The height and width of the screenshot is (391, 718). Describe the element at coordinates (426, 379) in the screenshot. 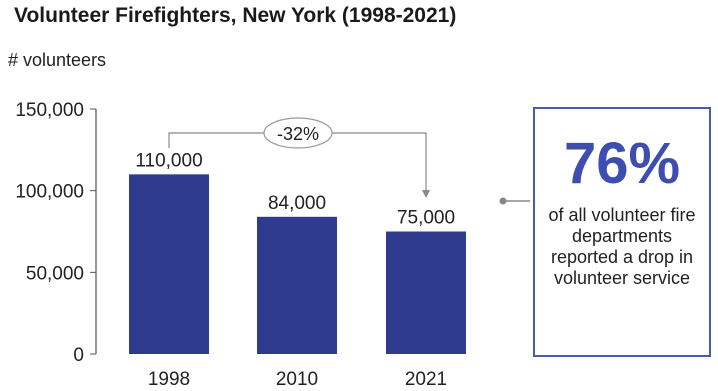

I see `x-tick-label: 2021` at that location.